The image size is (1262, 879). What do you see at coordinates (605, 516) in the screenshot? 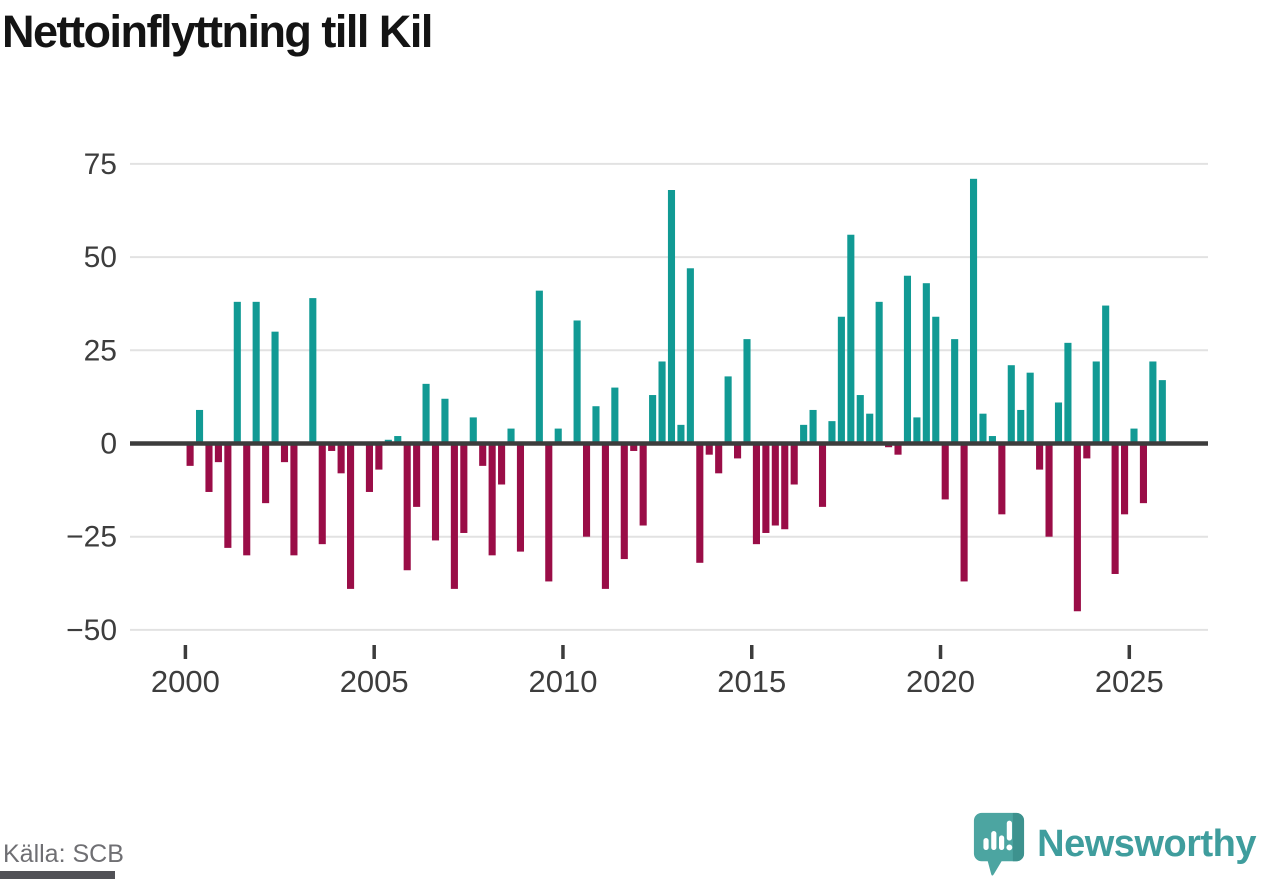
I see `bar-2011Q1` at bounding box center [605, 516].